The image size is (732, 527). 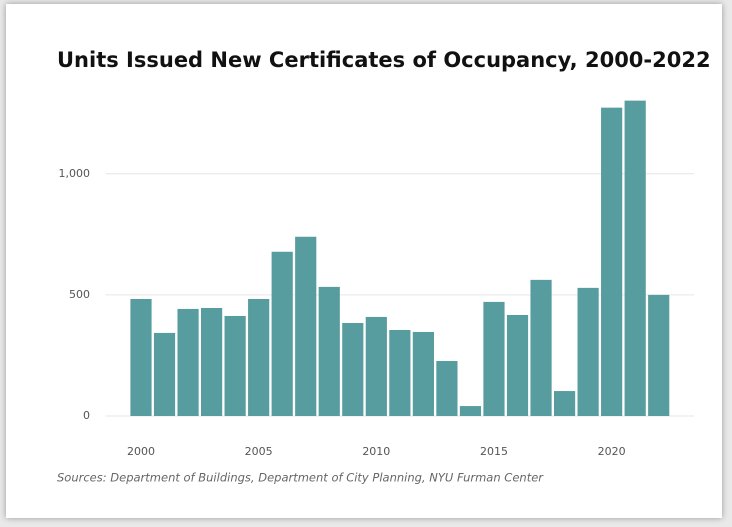 What do you see at coordinates (259, 451) in the screenshot?
I see `x-tick-label: 2005` at bounding box center [259, 451].